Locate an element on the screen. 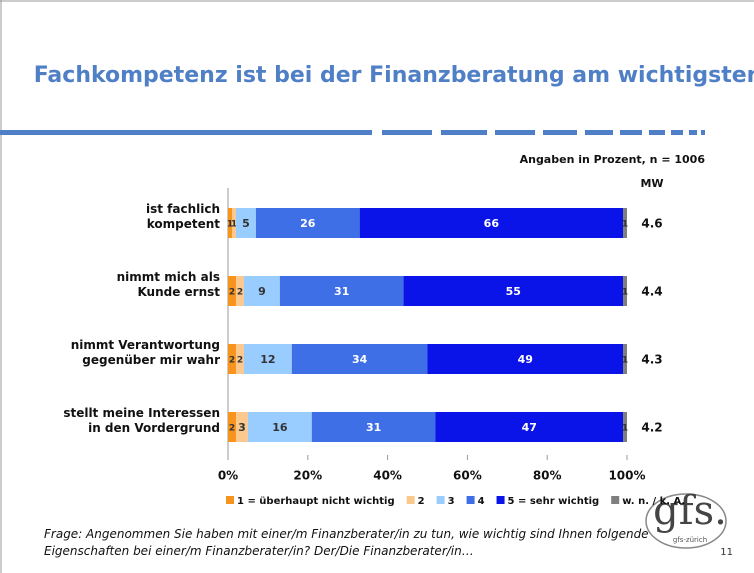 The width and height of the screenshot is (754, 573). subtitle: Angaben in Prozent, n = 1006 is located at coordinates (613, 159).